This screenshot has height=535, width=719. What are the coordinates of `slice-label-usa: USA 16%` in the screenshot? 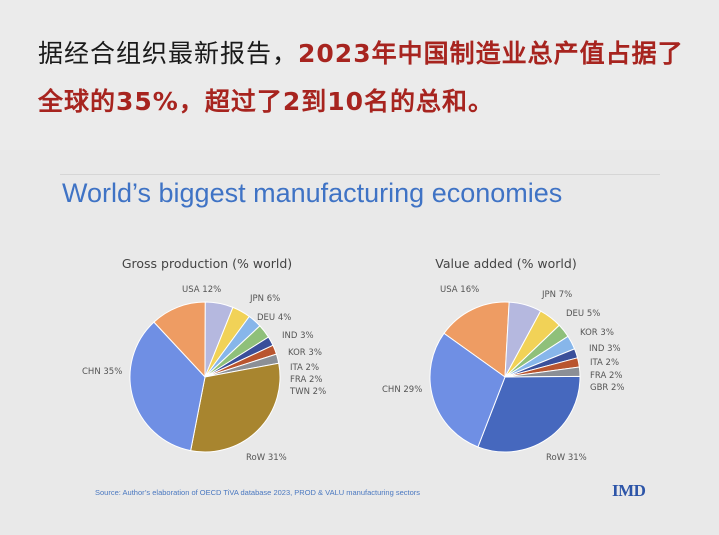 It's located at (459, 290).